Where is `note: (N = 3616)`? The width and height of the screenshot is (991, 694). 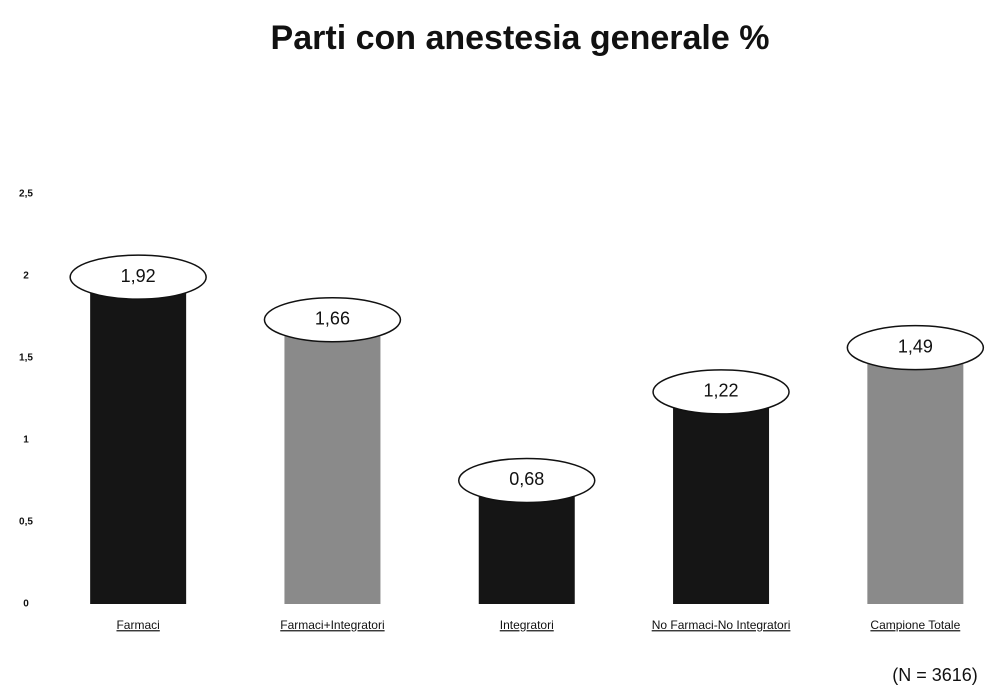 note: (N = 3616) is located at coordinates (935, 675).